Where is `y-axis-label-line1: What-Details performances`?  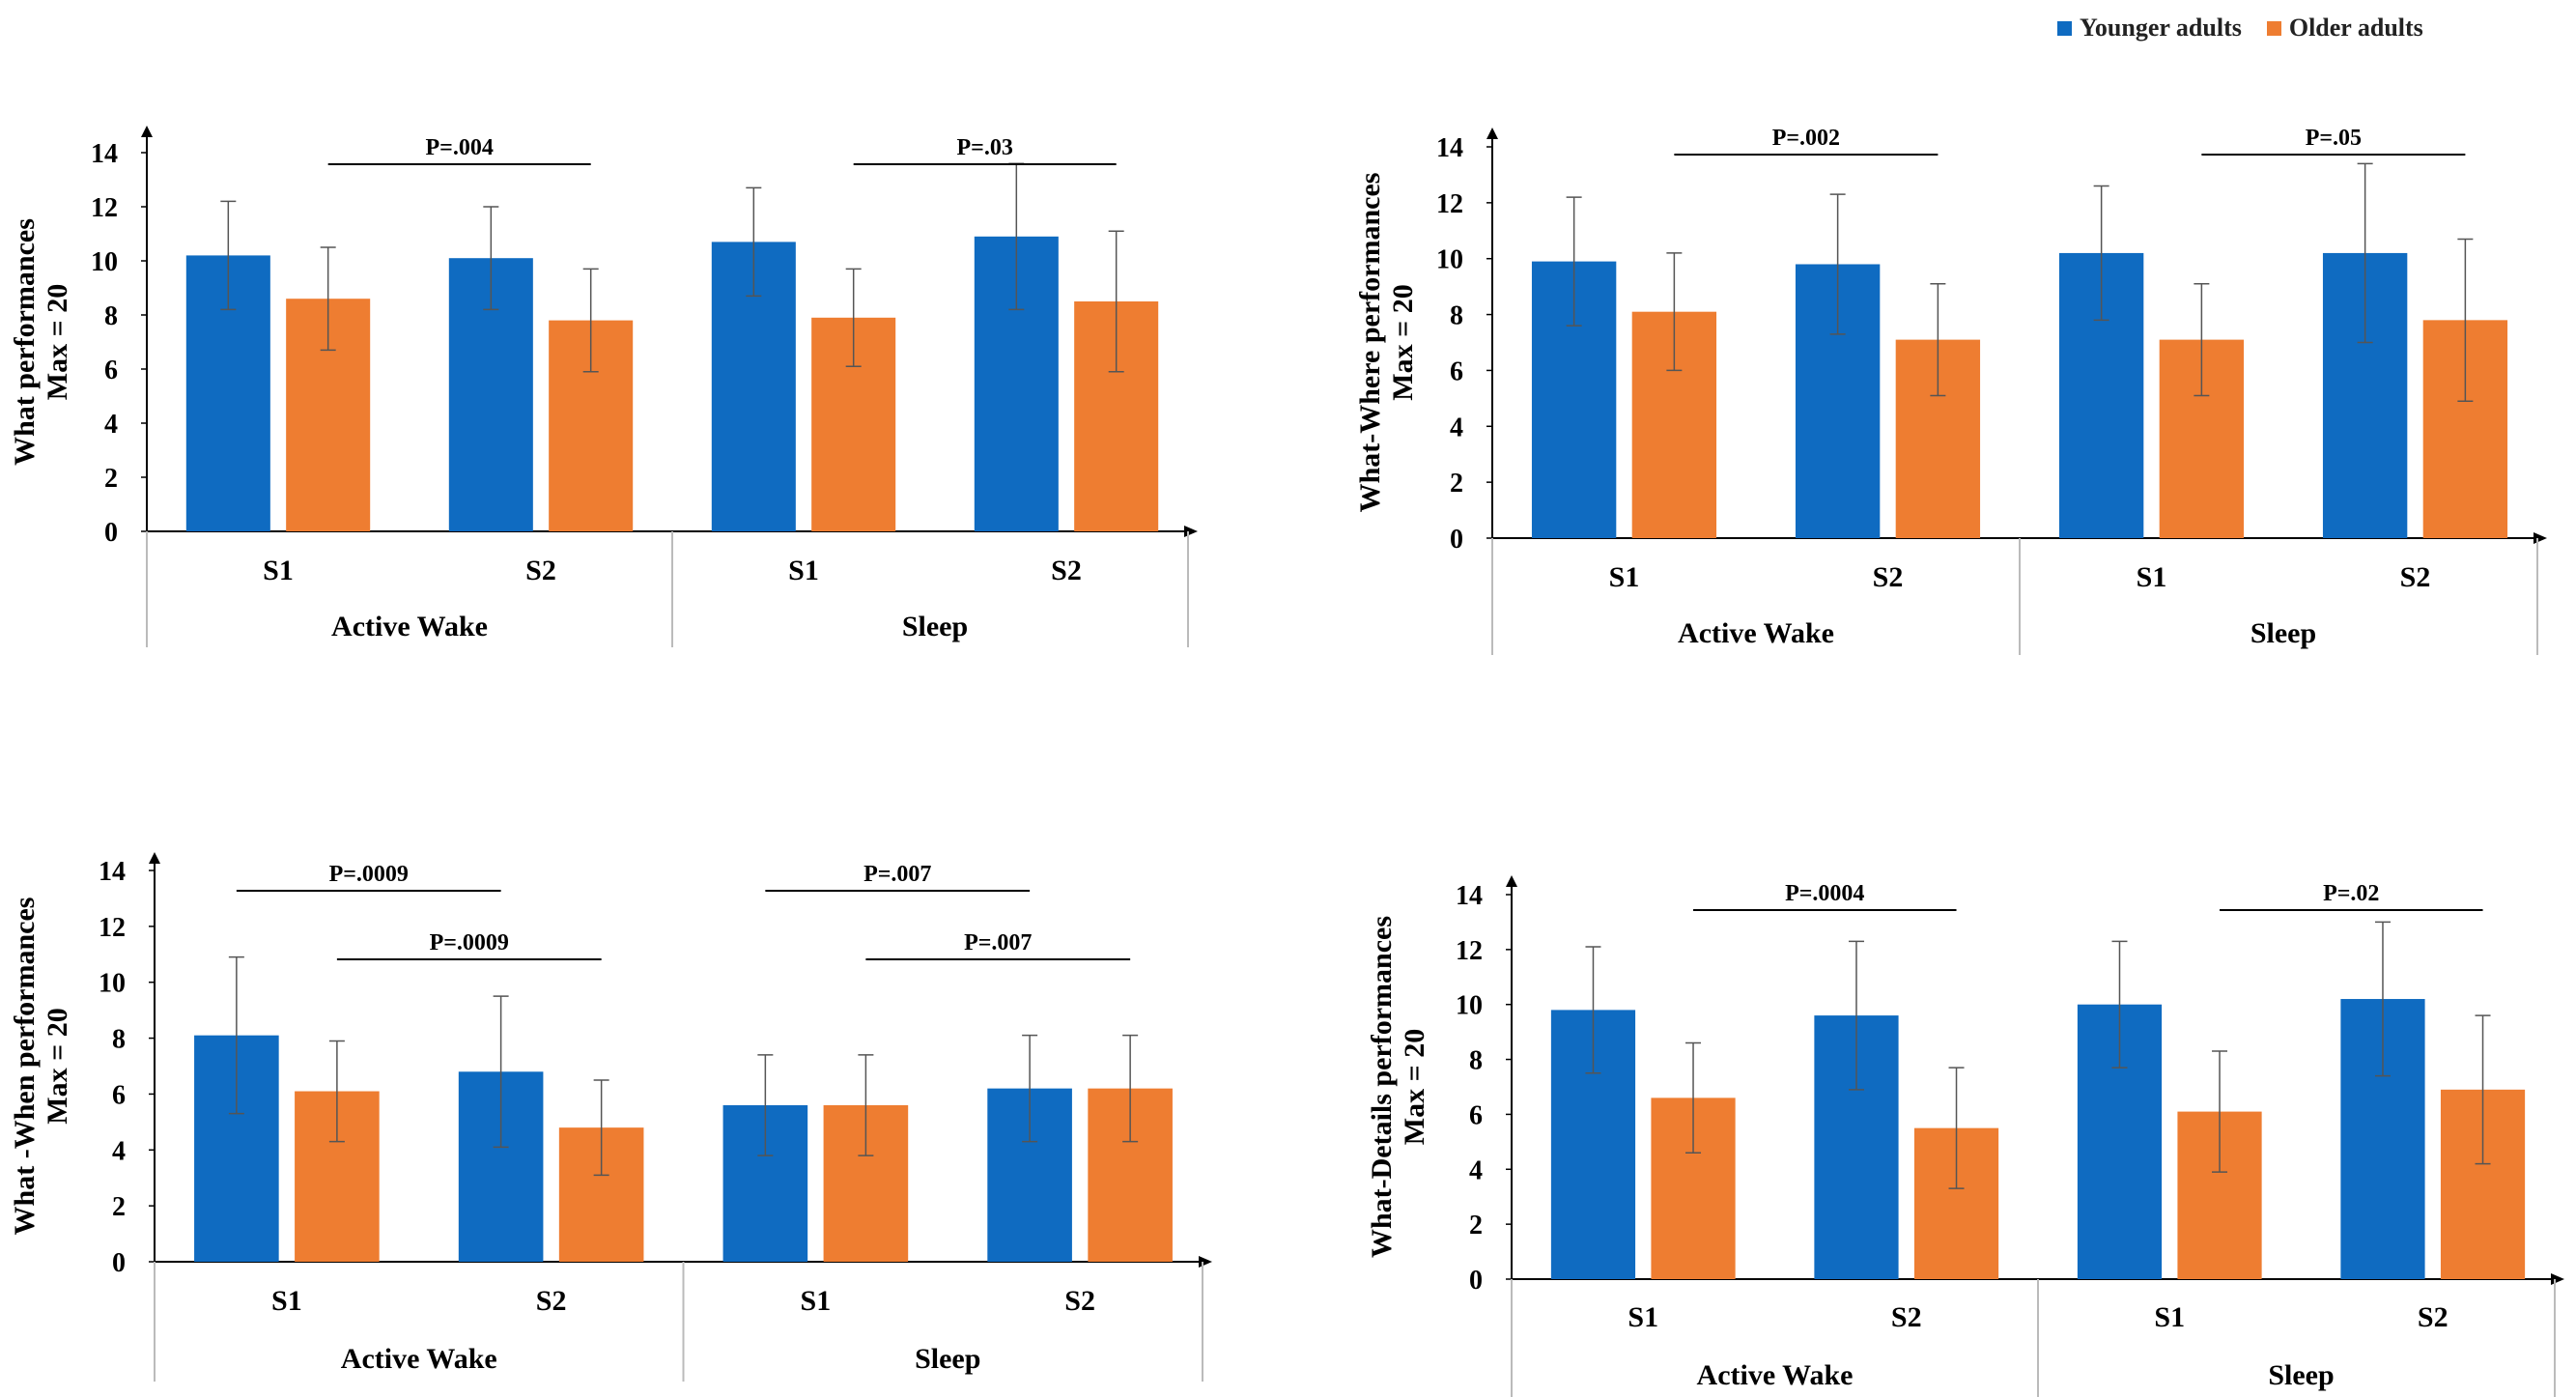
y-axis-label-line1: What-Details performances is located at coordinates (1382, 1087).